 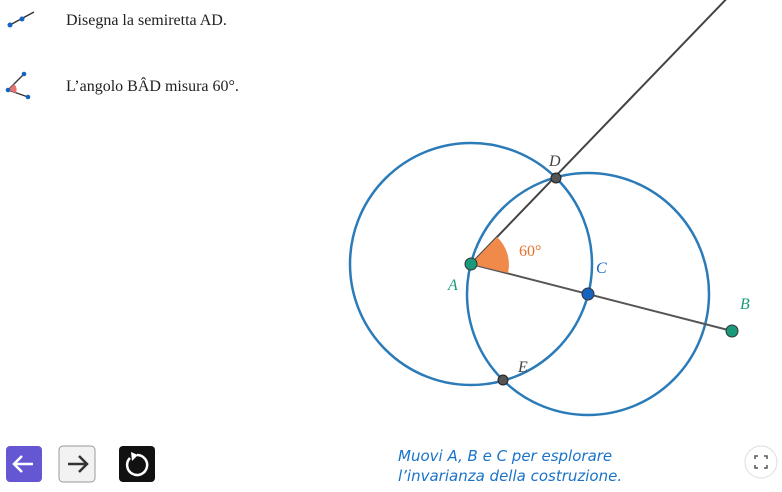 What do you see at coordinates (745, 304) in the screenshot?
I see `point-label: B` at bounding box center [745, 304].